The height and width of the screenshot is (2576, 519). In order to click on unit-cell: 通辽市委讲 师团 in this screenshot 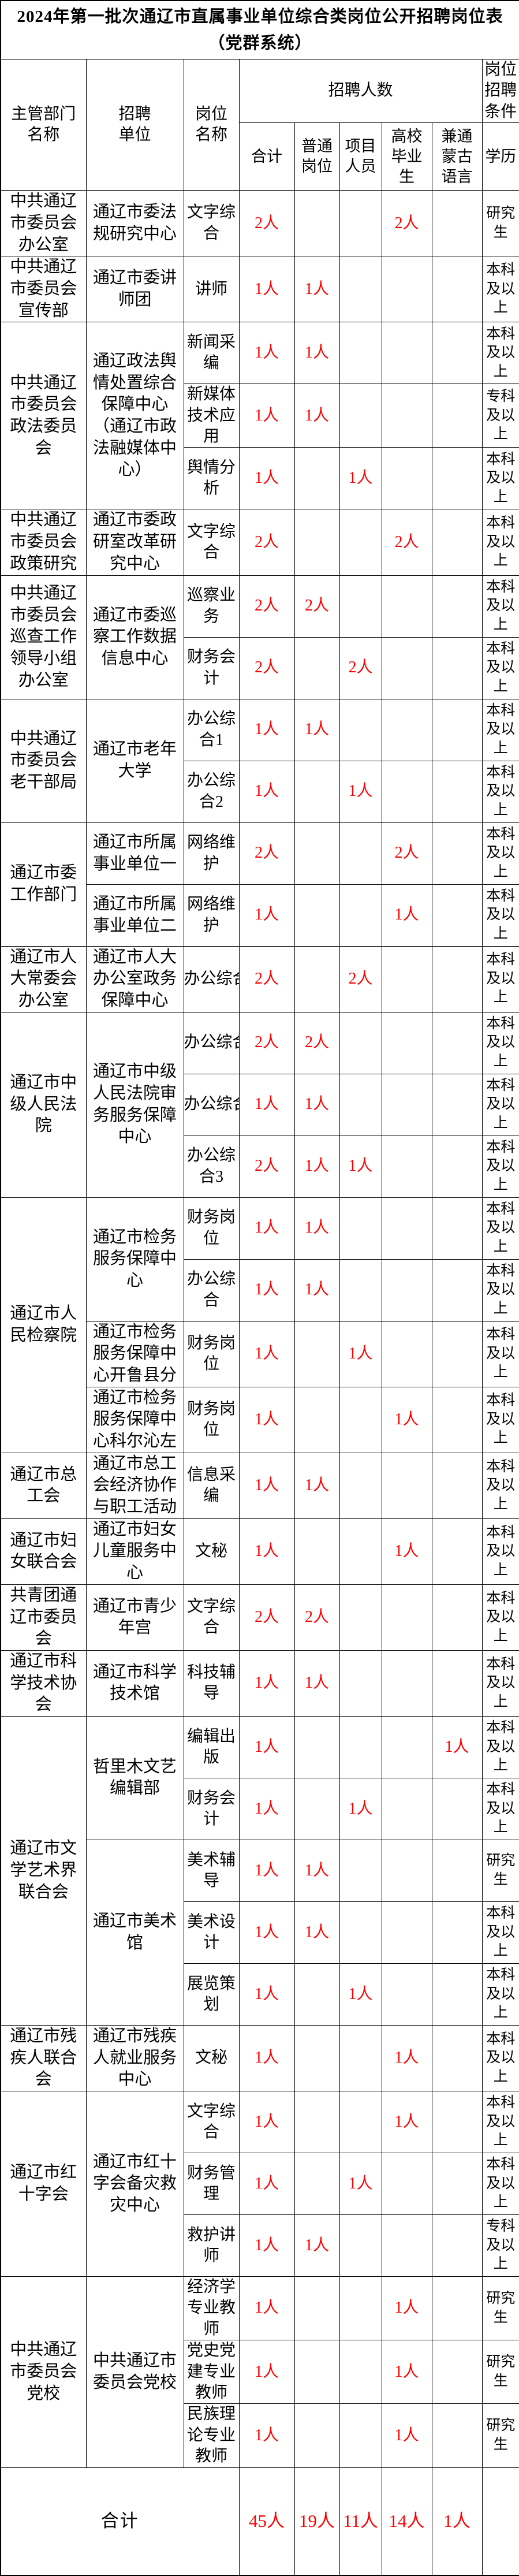, I will do `click(134, 290)`.